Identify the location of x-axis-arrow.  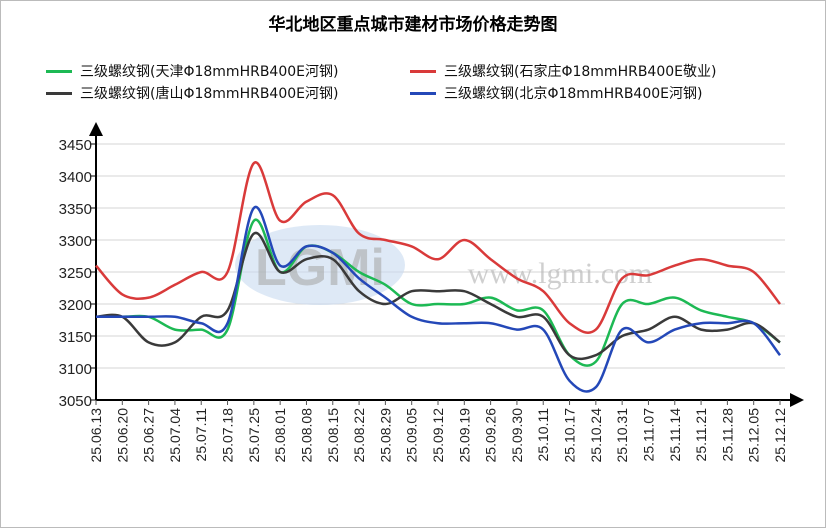
(797, 400).